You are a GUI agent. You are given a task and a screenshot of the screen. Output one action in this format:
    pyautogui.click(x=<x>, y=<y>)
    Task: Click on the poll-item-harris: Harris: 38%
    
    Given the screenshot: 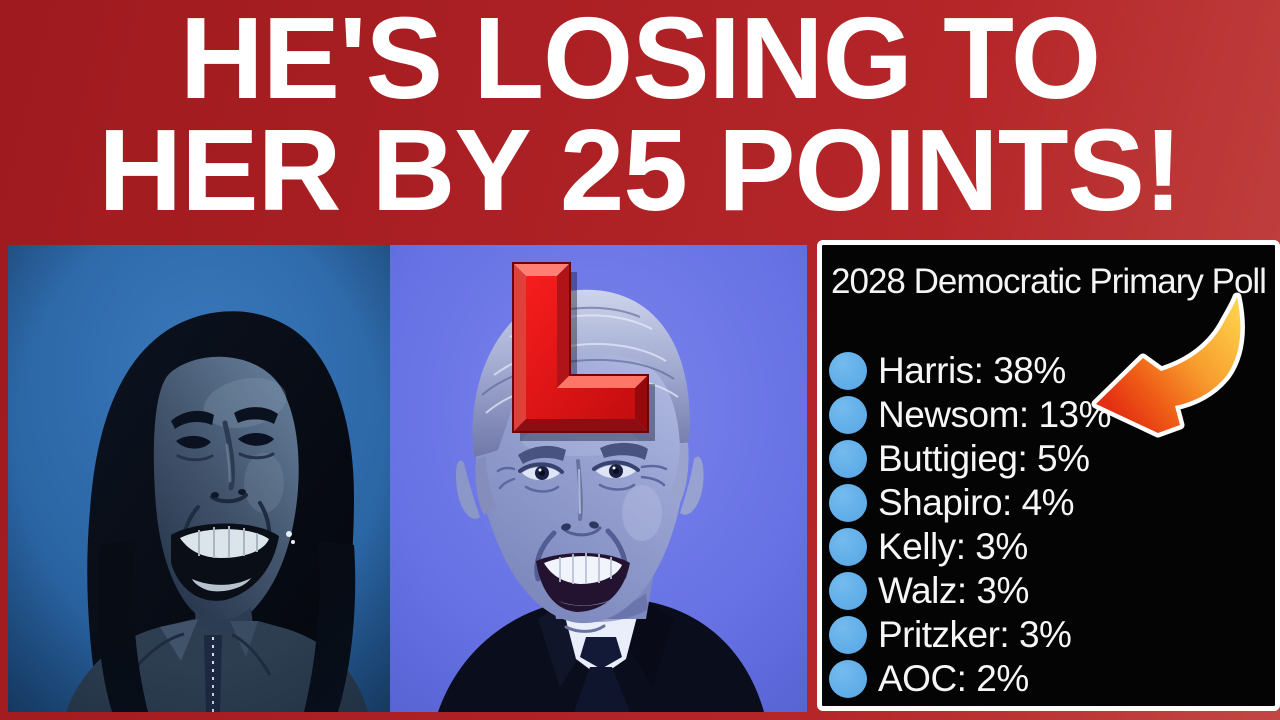 What is the action you would take?
    pyautogui.click(x=1048, y=371)
    